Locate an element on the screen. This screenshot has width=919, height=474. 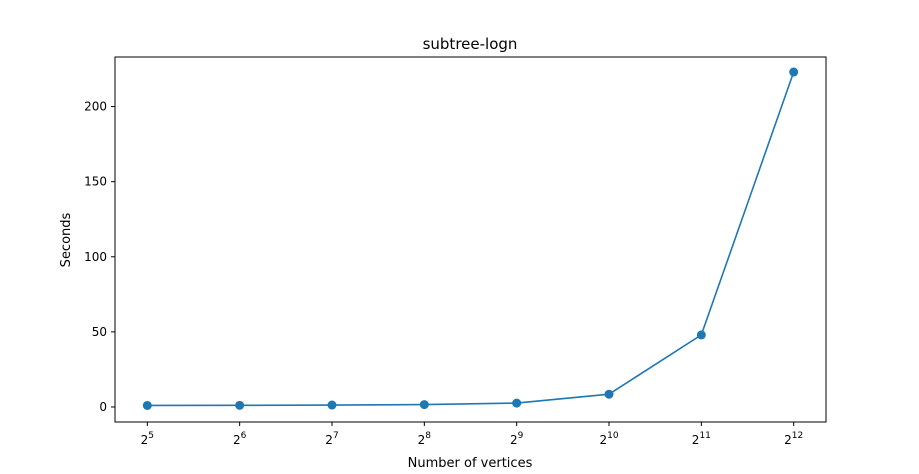
x-tick-label: 25 is located at coordinates (147, 439).